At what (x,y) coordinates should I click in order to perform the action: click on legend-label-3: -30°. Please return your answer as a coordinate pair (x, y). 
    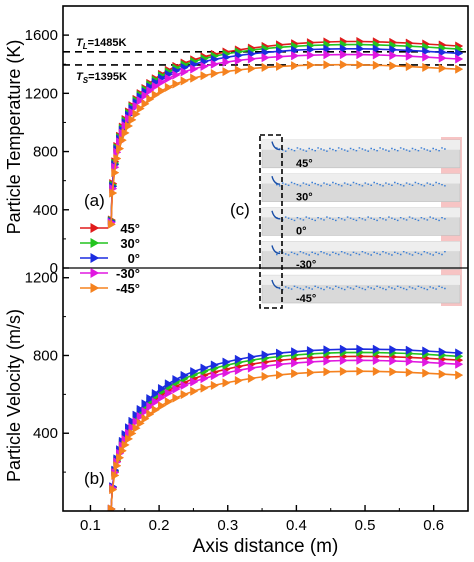
    Looking at the image, I should click on (128, 273).